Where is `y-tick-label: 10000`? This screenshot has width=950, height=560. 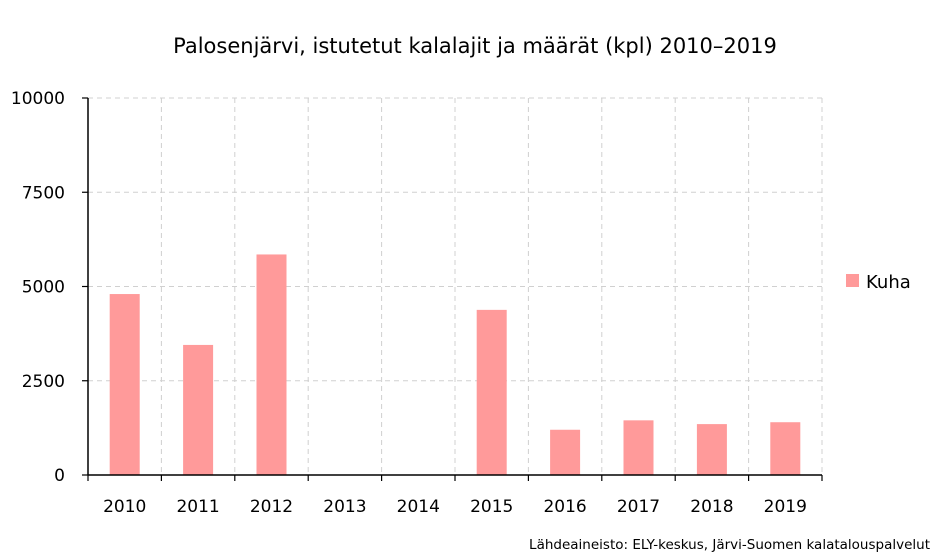 y-tick-label: 10000 is located at coordinates (38, 99).